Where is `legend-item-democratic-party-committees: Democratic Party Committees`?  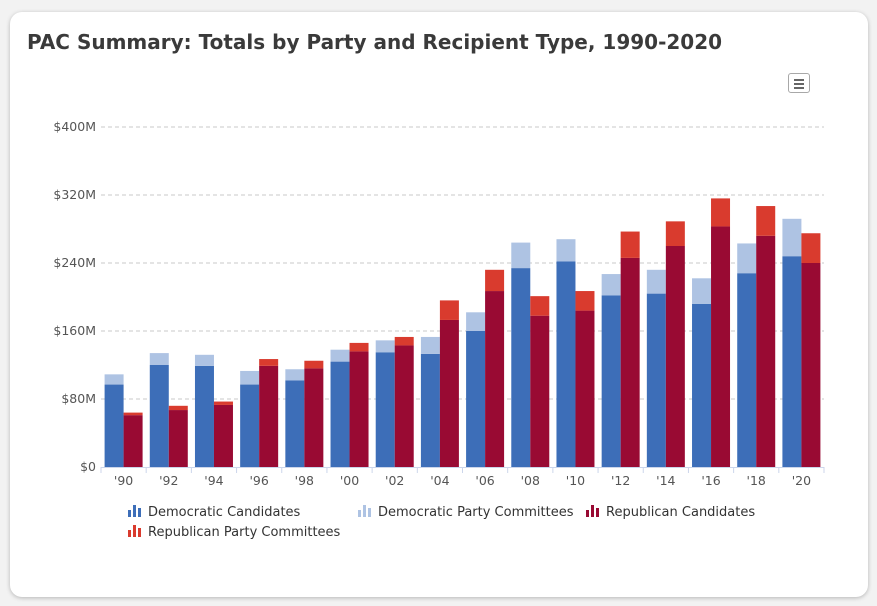 legend-item-democratic-party-committees: Democratic Party Committees is located at coordinates (466, 512).